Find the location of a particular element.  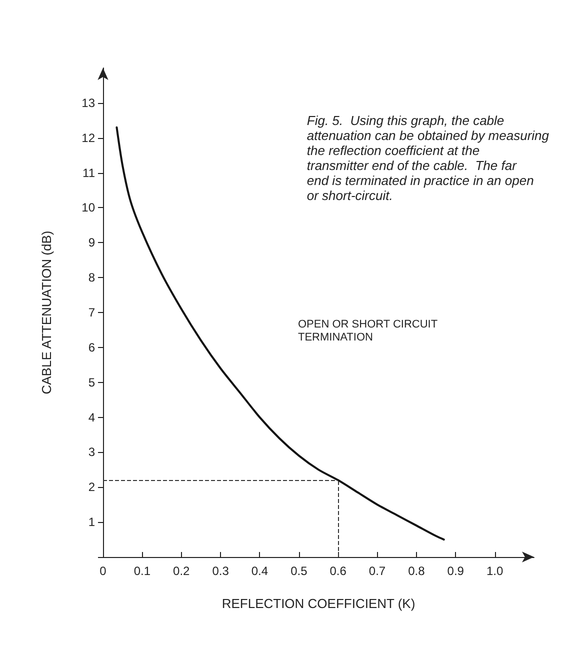

x-tick-label: 0.5 is located at coordinates (299, 571).